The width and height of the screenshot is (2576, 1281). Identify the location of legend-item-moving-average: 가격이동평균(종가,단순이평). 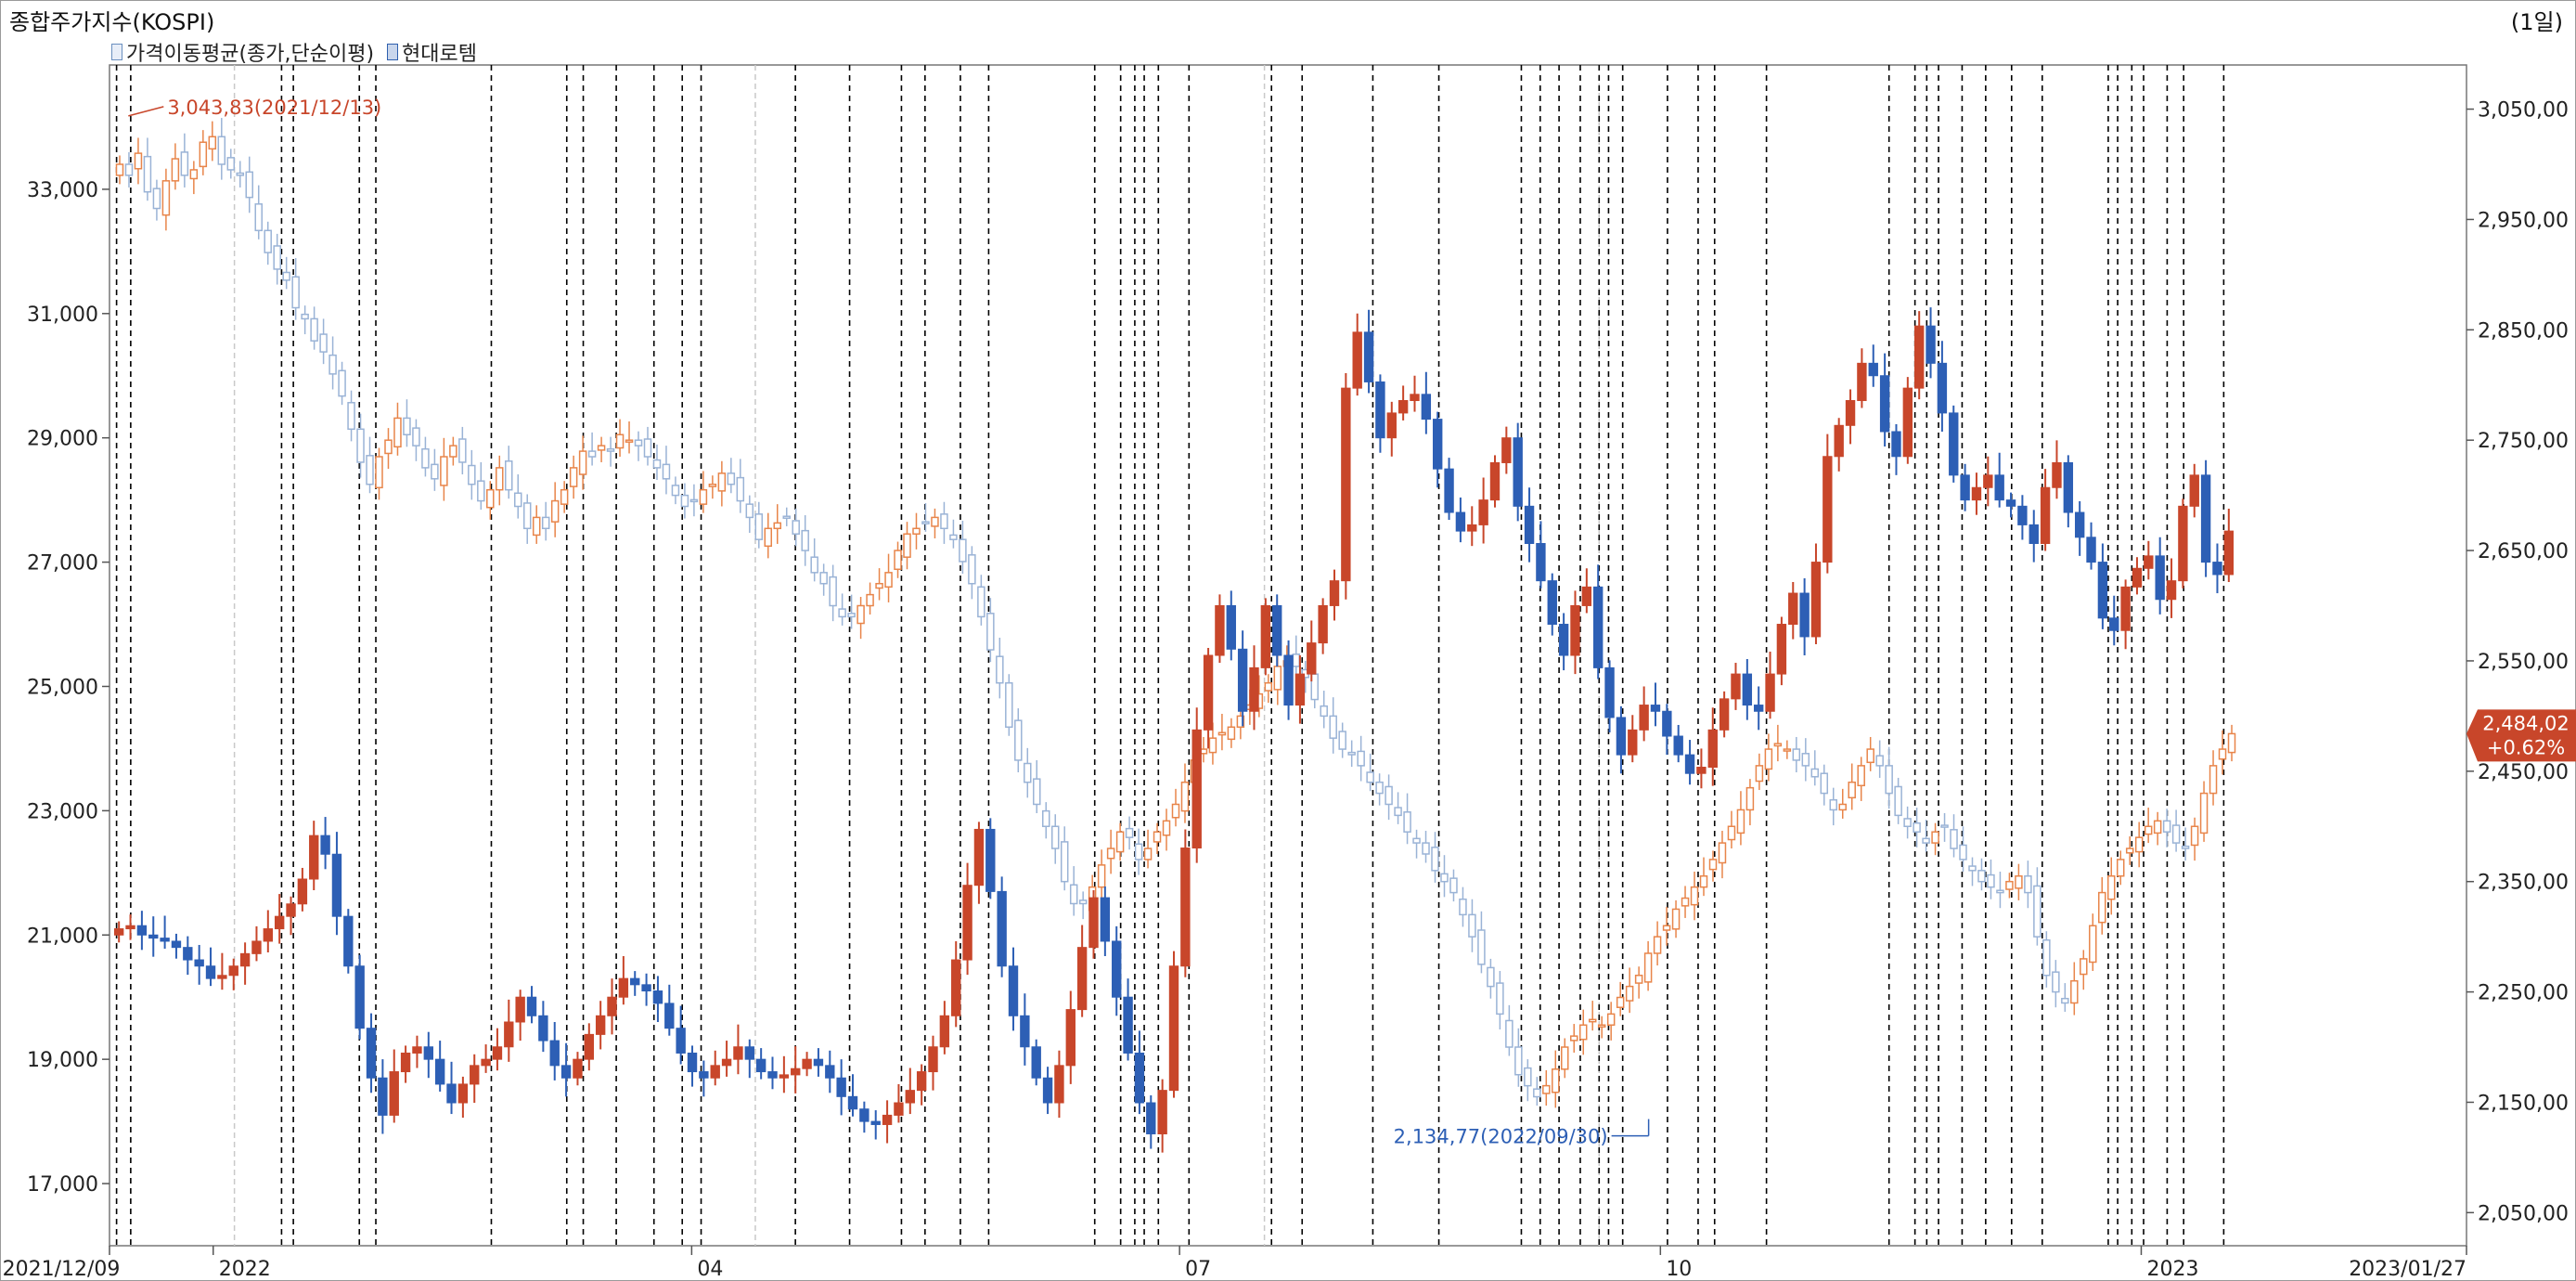
(242, 52).